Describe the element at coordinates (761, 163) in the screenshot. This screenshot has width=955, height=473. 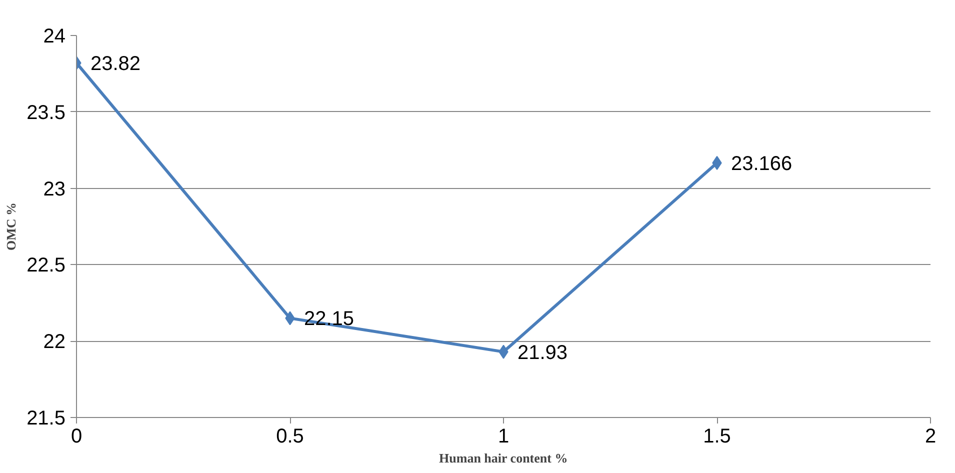
I see `data-label: 23.166` at that location.